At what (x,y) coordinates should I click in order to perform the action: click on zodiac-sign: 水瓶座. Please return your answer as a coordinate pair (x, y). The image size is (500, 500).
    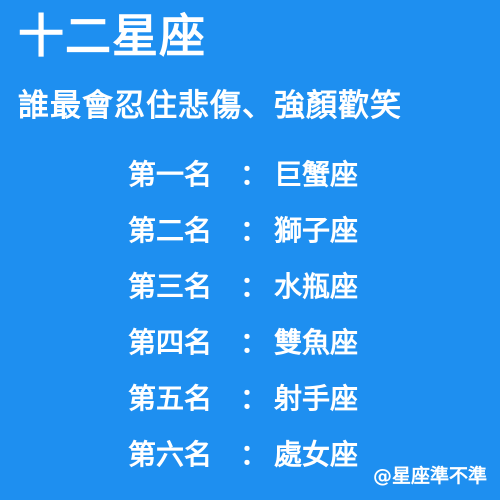
    Looking at the image, I should click on (316, 286).